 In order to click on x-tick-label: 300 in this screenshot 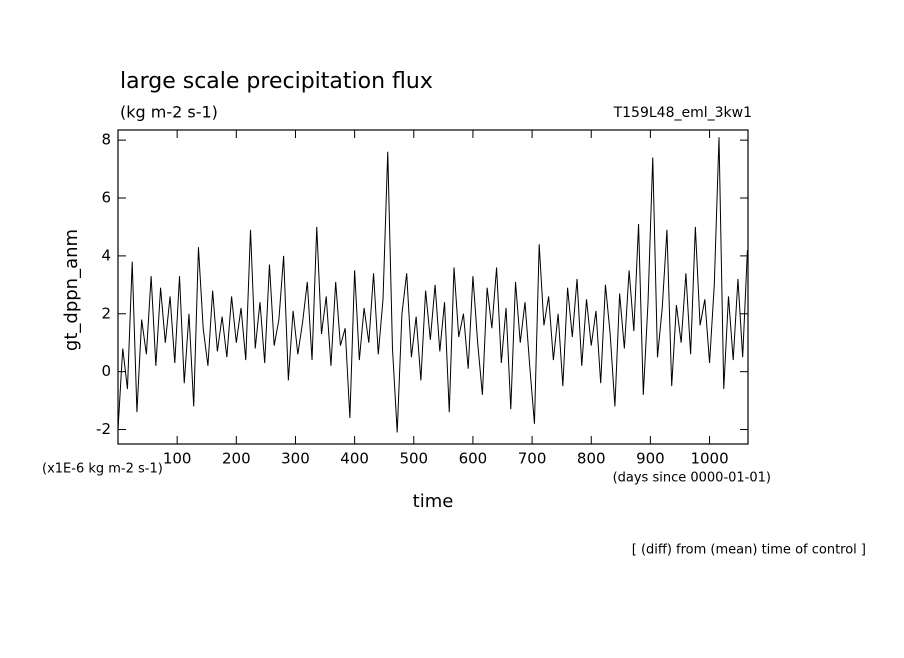, I will do `click(295, 459)`.